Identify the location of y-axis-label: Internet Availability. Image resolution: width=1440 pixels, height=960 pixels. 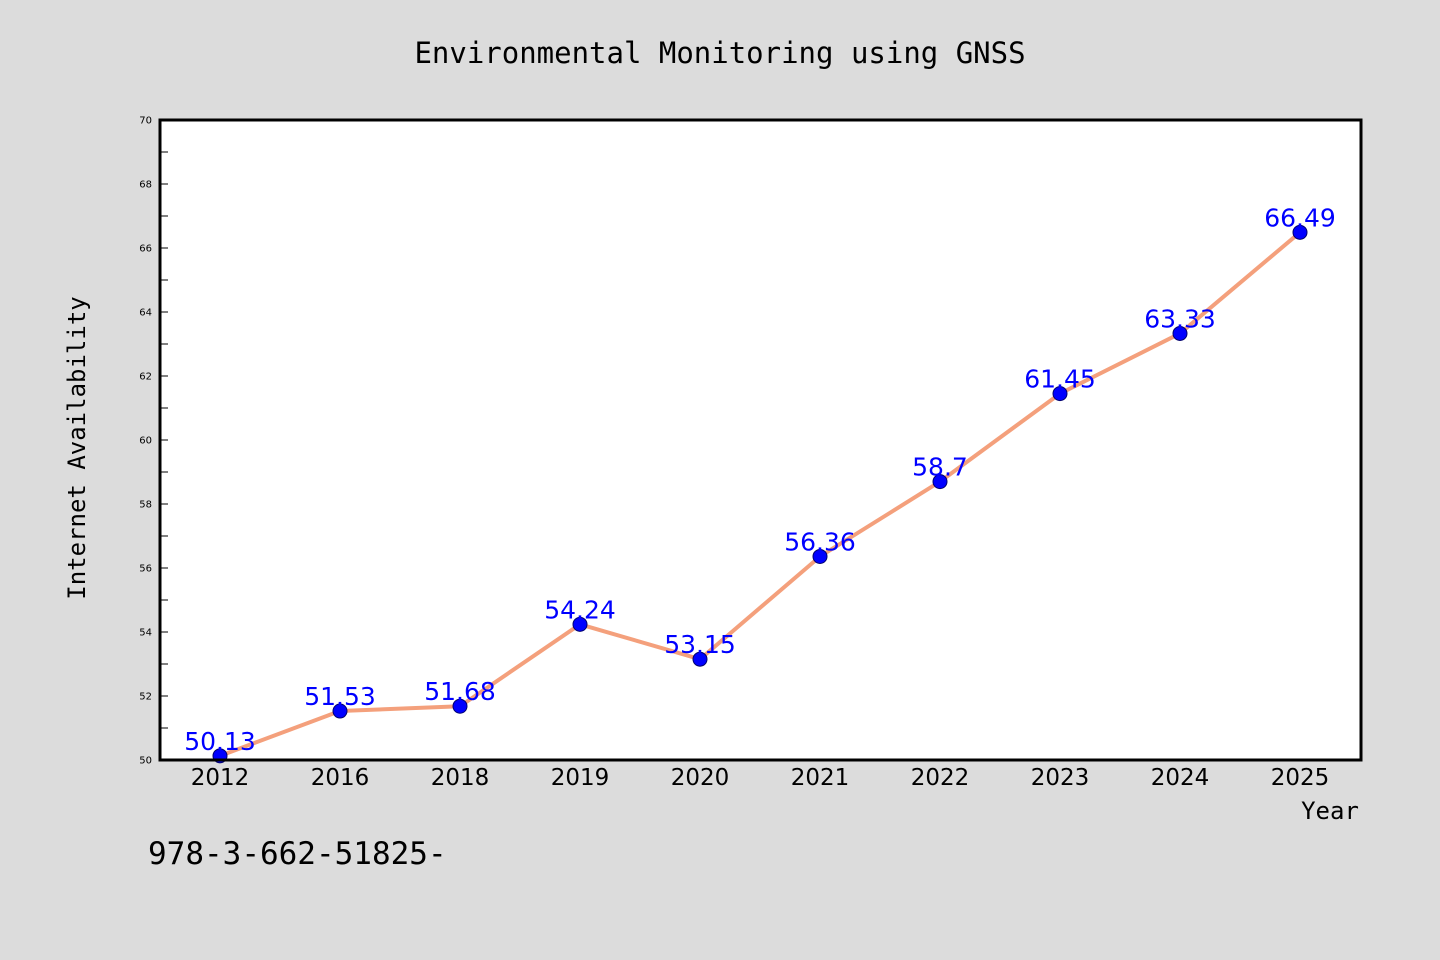
(77, 447).